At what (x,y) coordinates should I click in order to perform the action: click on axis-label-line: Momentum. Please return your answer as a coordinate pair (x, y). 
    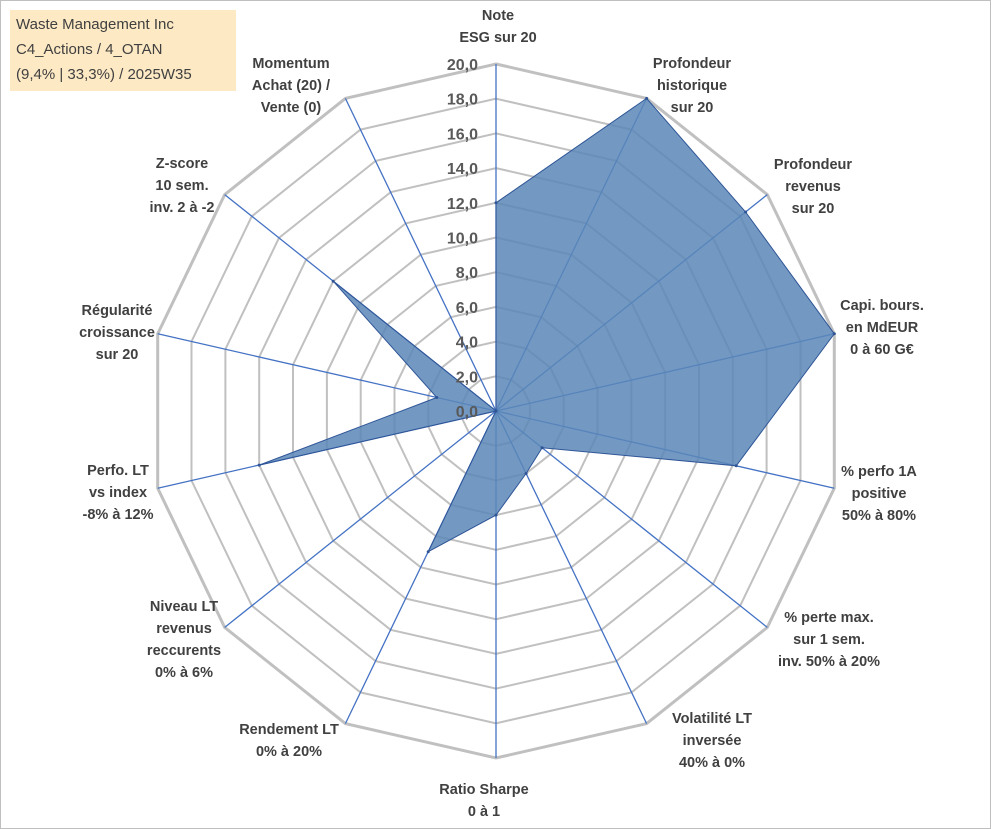
    Looking at the image, I should click on (290, 64).